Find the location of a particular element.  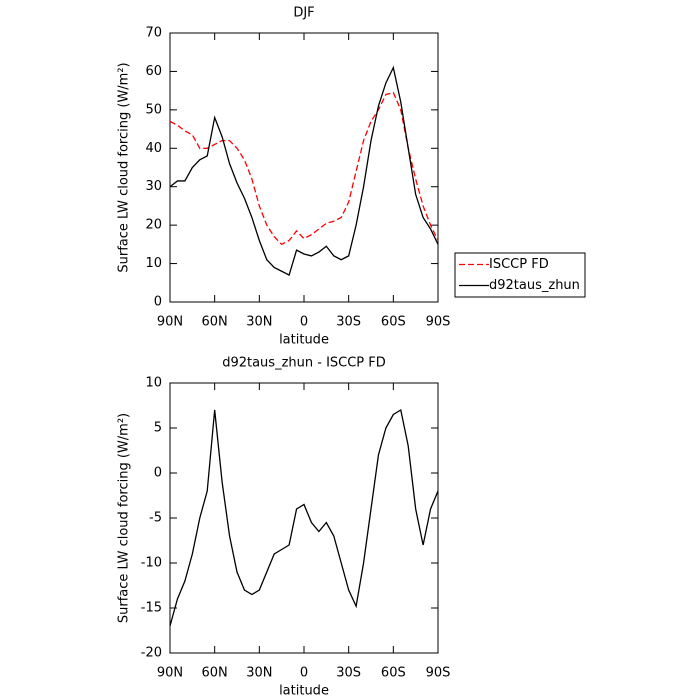

y-tick-label: 70 is located at coordinates (153, 33).